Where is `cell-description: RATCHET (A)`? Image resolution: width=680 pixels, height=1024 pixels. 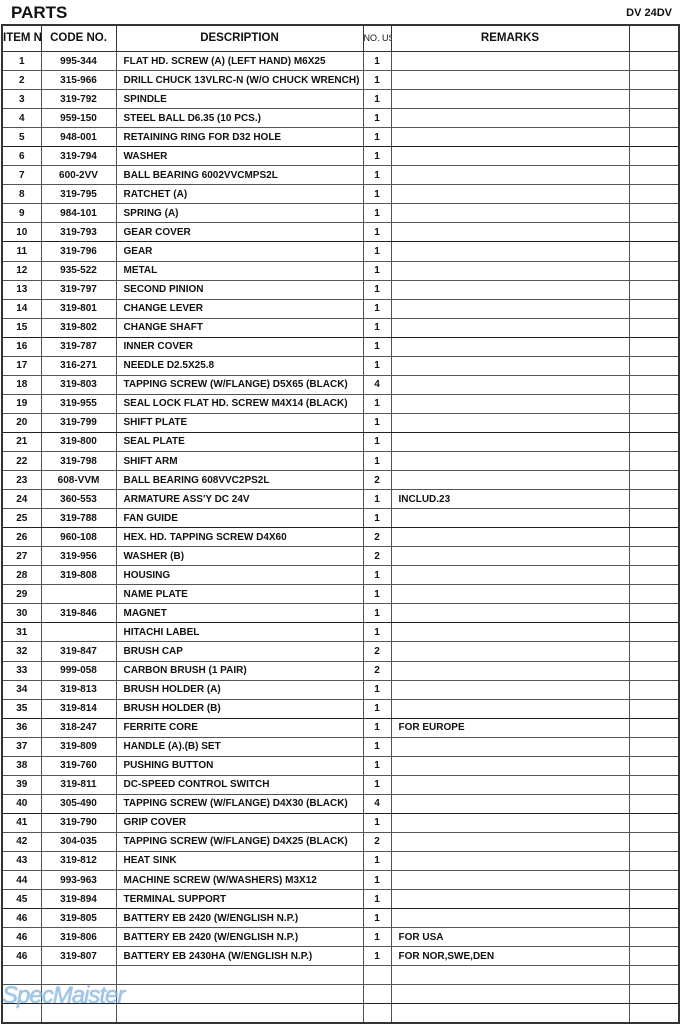 cell-description: RATCHET (A) is located at coordinates (239, 194).